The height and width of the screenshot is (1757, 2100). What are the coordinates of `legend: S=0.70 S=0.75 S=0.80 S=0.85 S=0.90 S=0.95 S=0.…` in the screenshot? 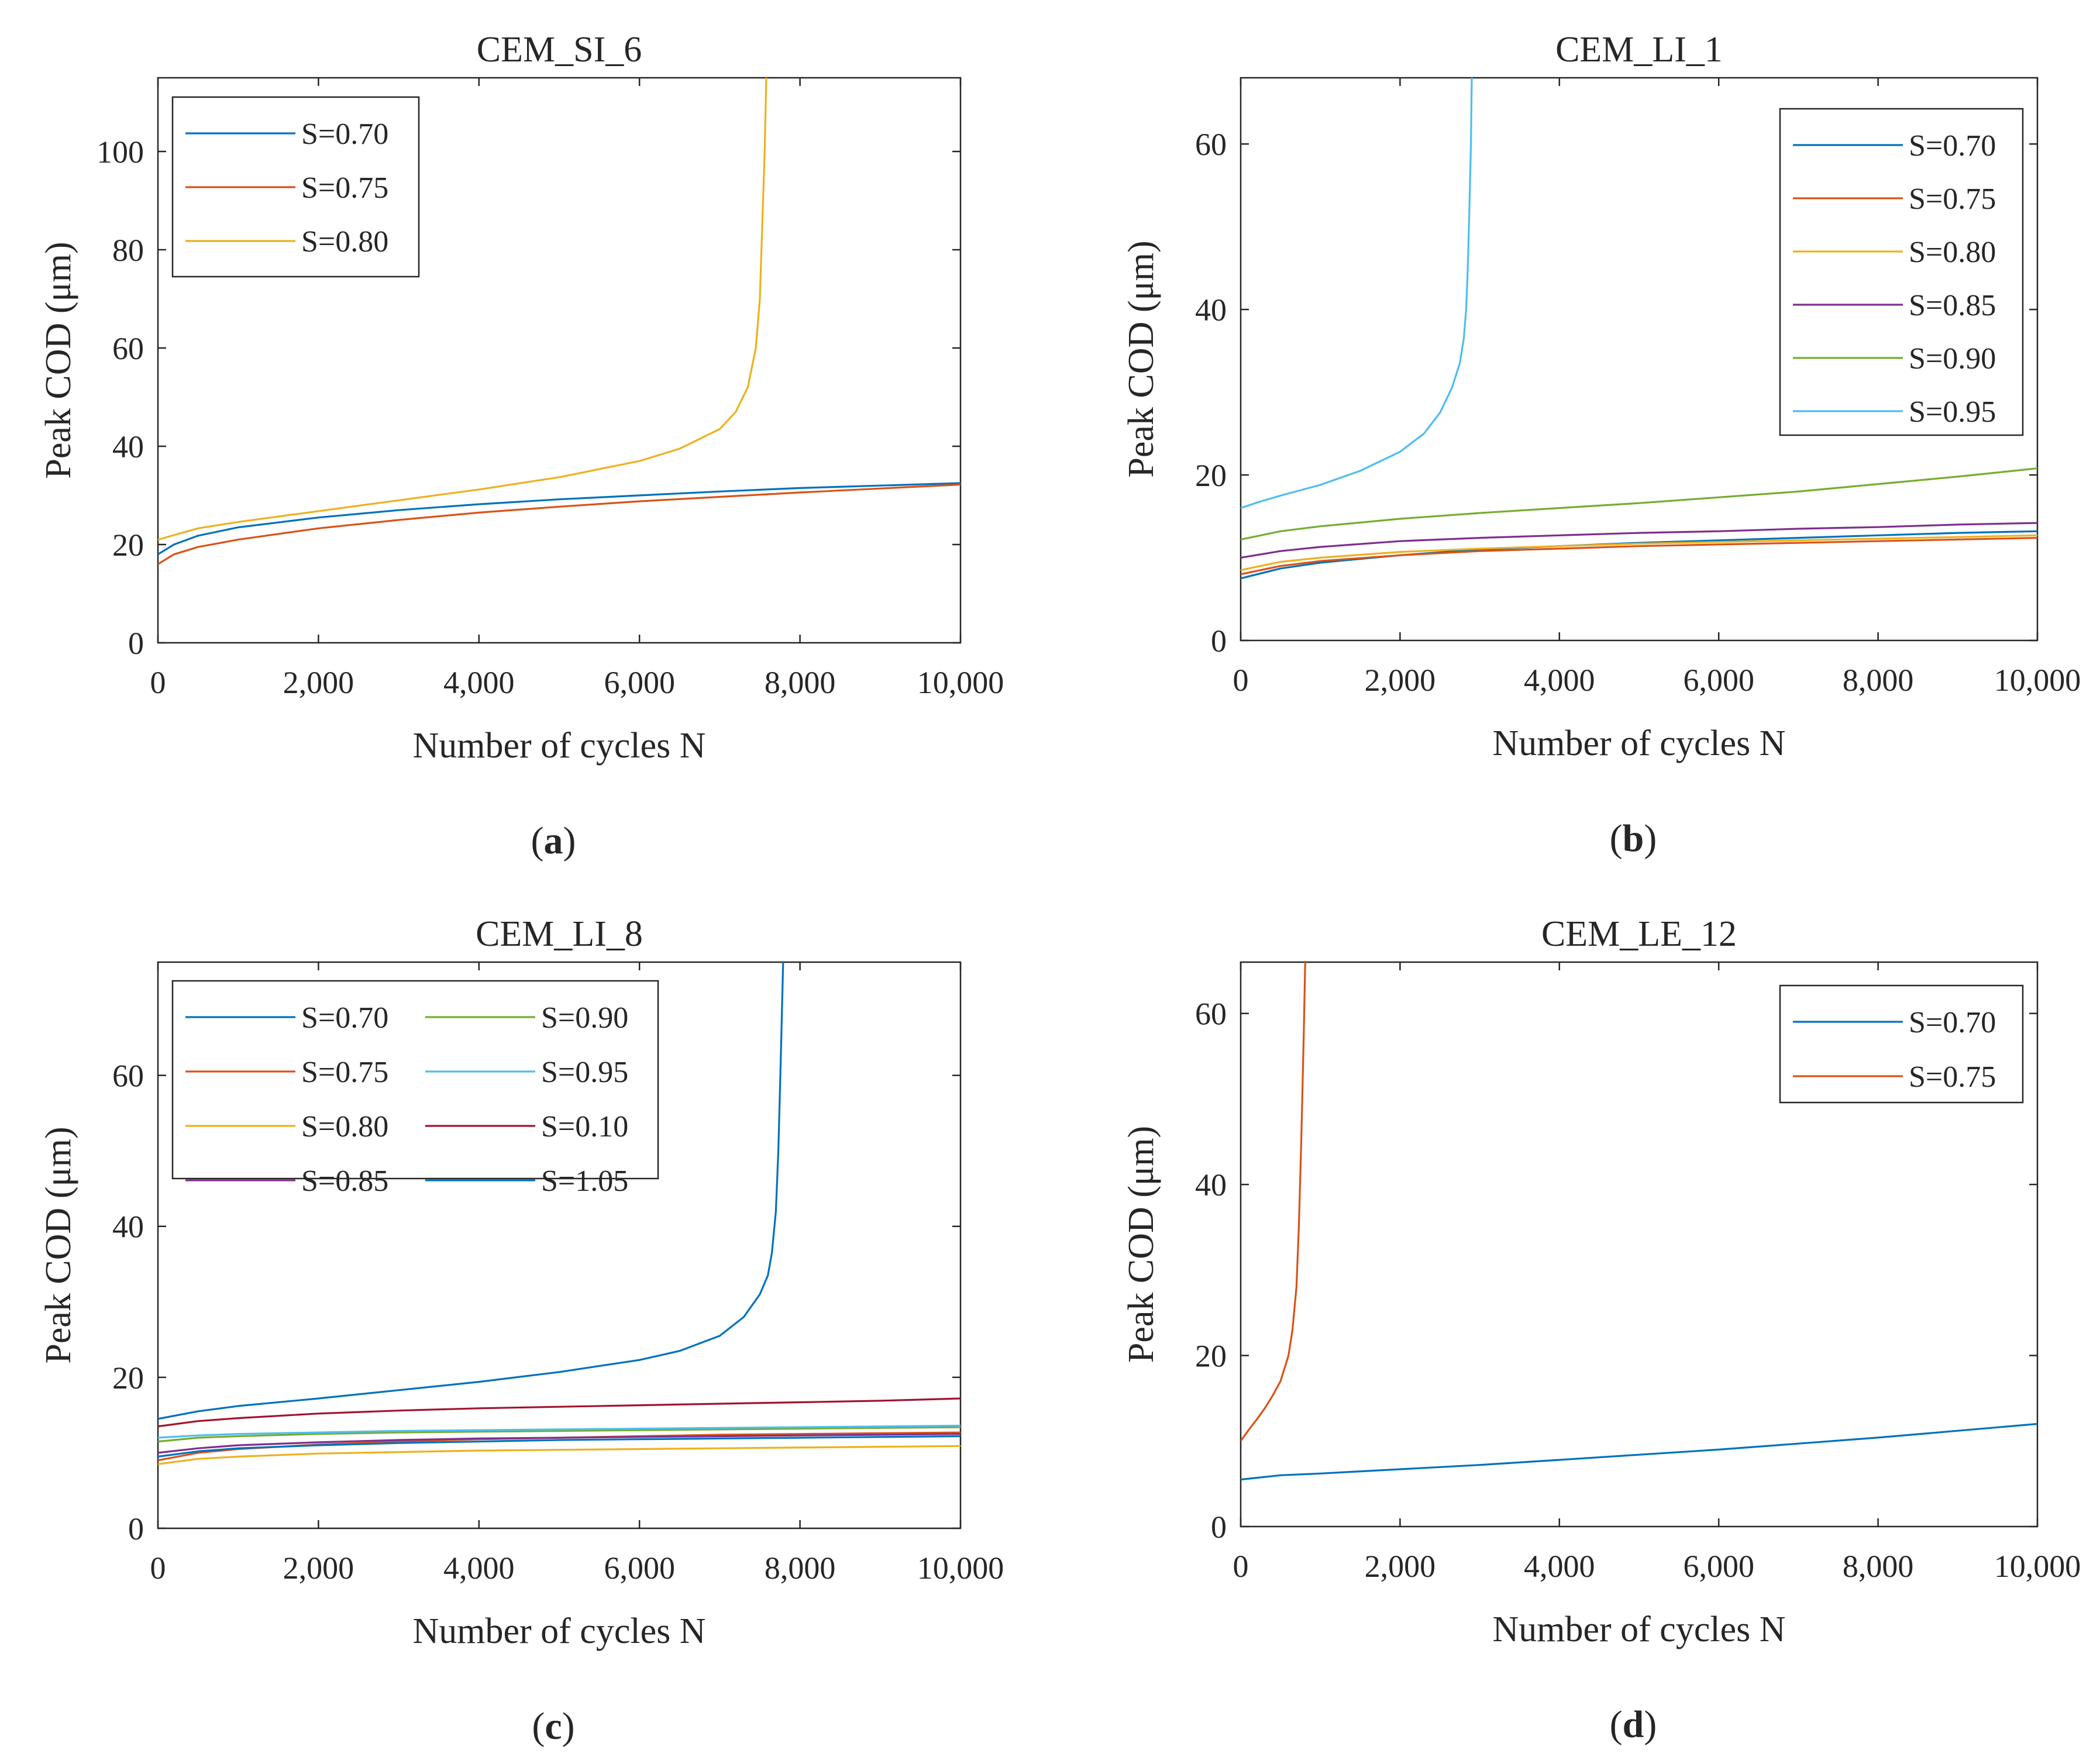 It's located at (415, 1089).